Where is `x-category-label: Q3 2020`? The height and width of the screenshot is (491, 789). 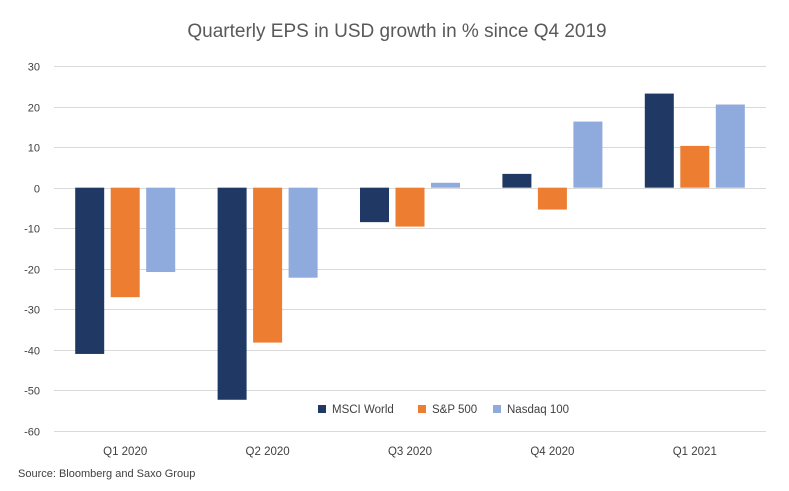 x-category-label: Q3 2020 is located at coordinates (410, 452).